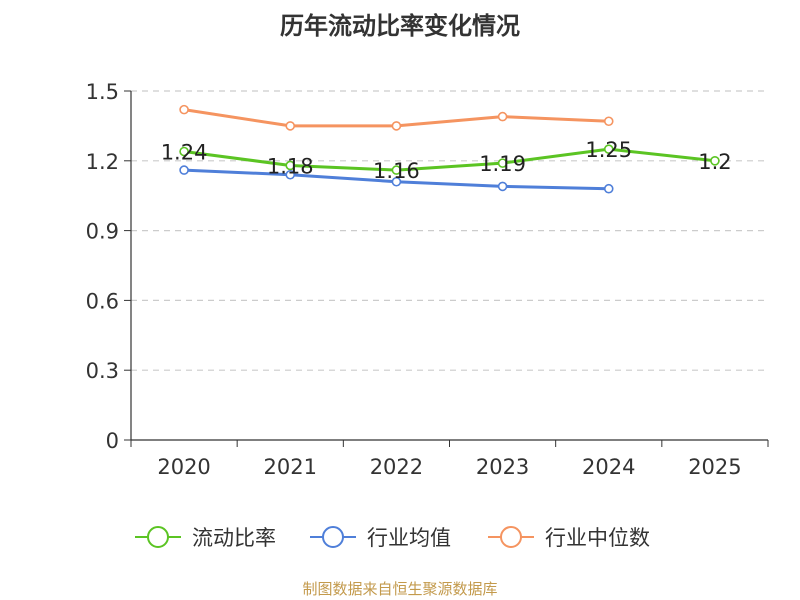 The image size is (800, 600). What do you see at coordinates (396, 467) in the screenshot?
I see `x-tick-label: 2022` at bounding box center [396, 467].